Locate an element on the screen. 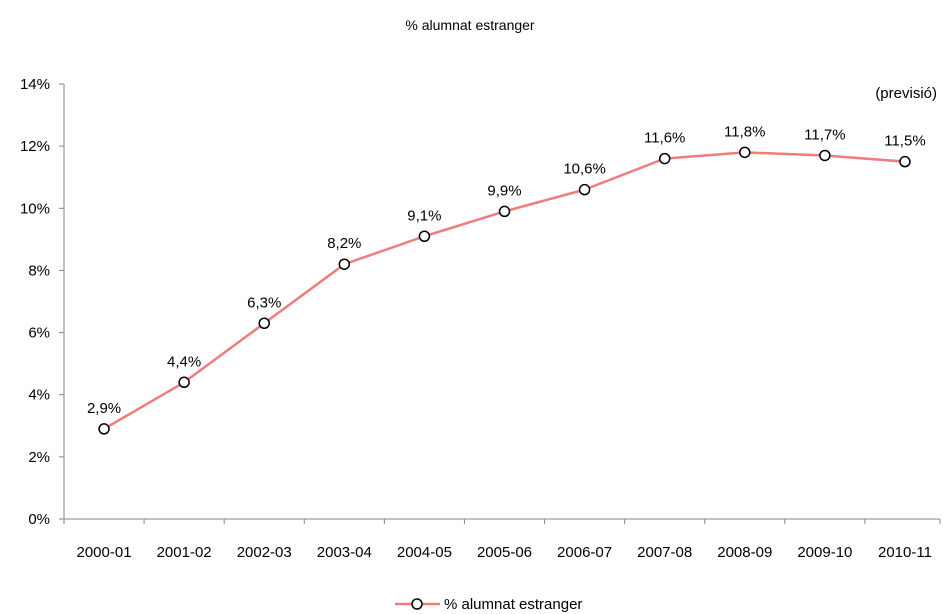 The height and width of the screenshot is (614, 943). legend: % alumnat estranger is located at coordinates (488, 604).